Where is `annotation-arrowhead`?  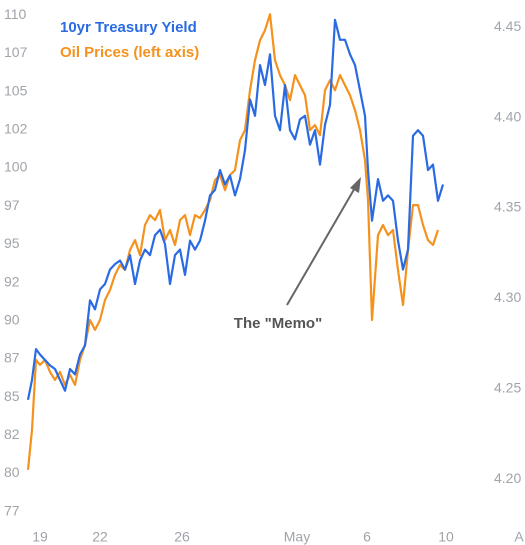 annotation-arrowhead is located at coordinates (355, 185).